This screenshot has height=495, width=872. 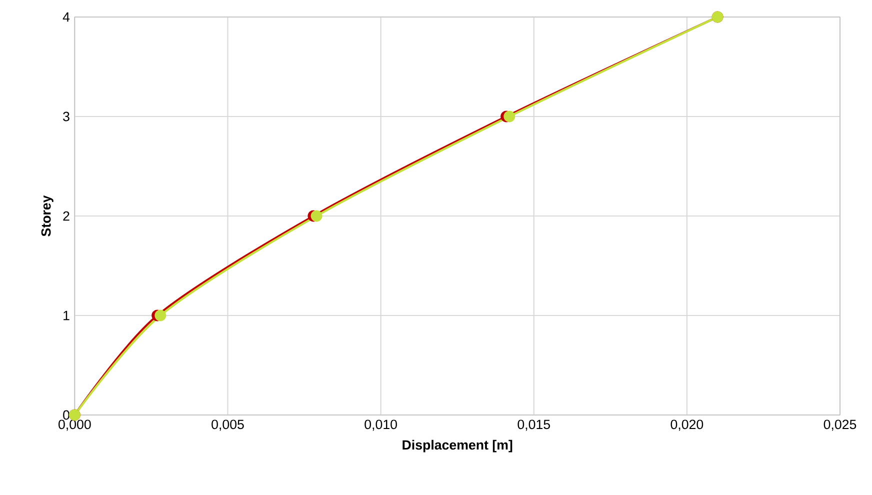 I want to click on x-tick-label: 0,015, so click(x=534, y=425).